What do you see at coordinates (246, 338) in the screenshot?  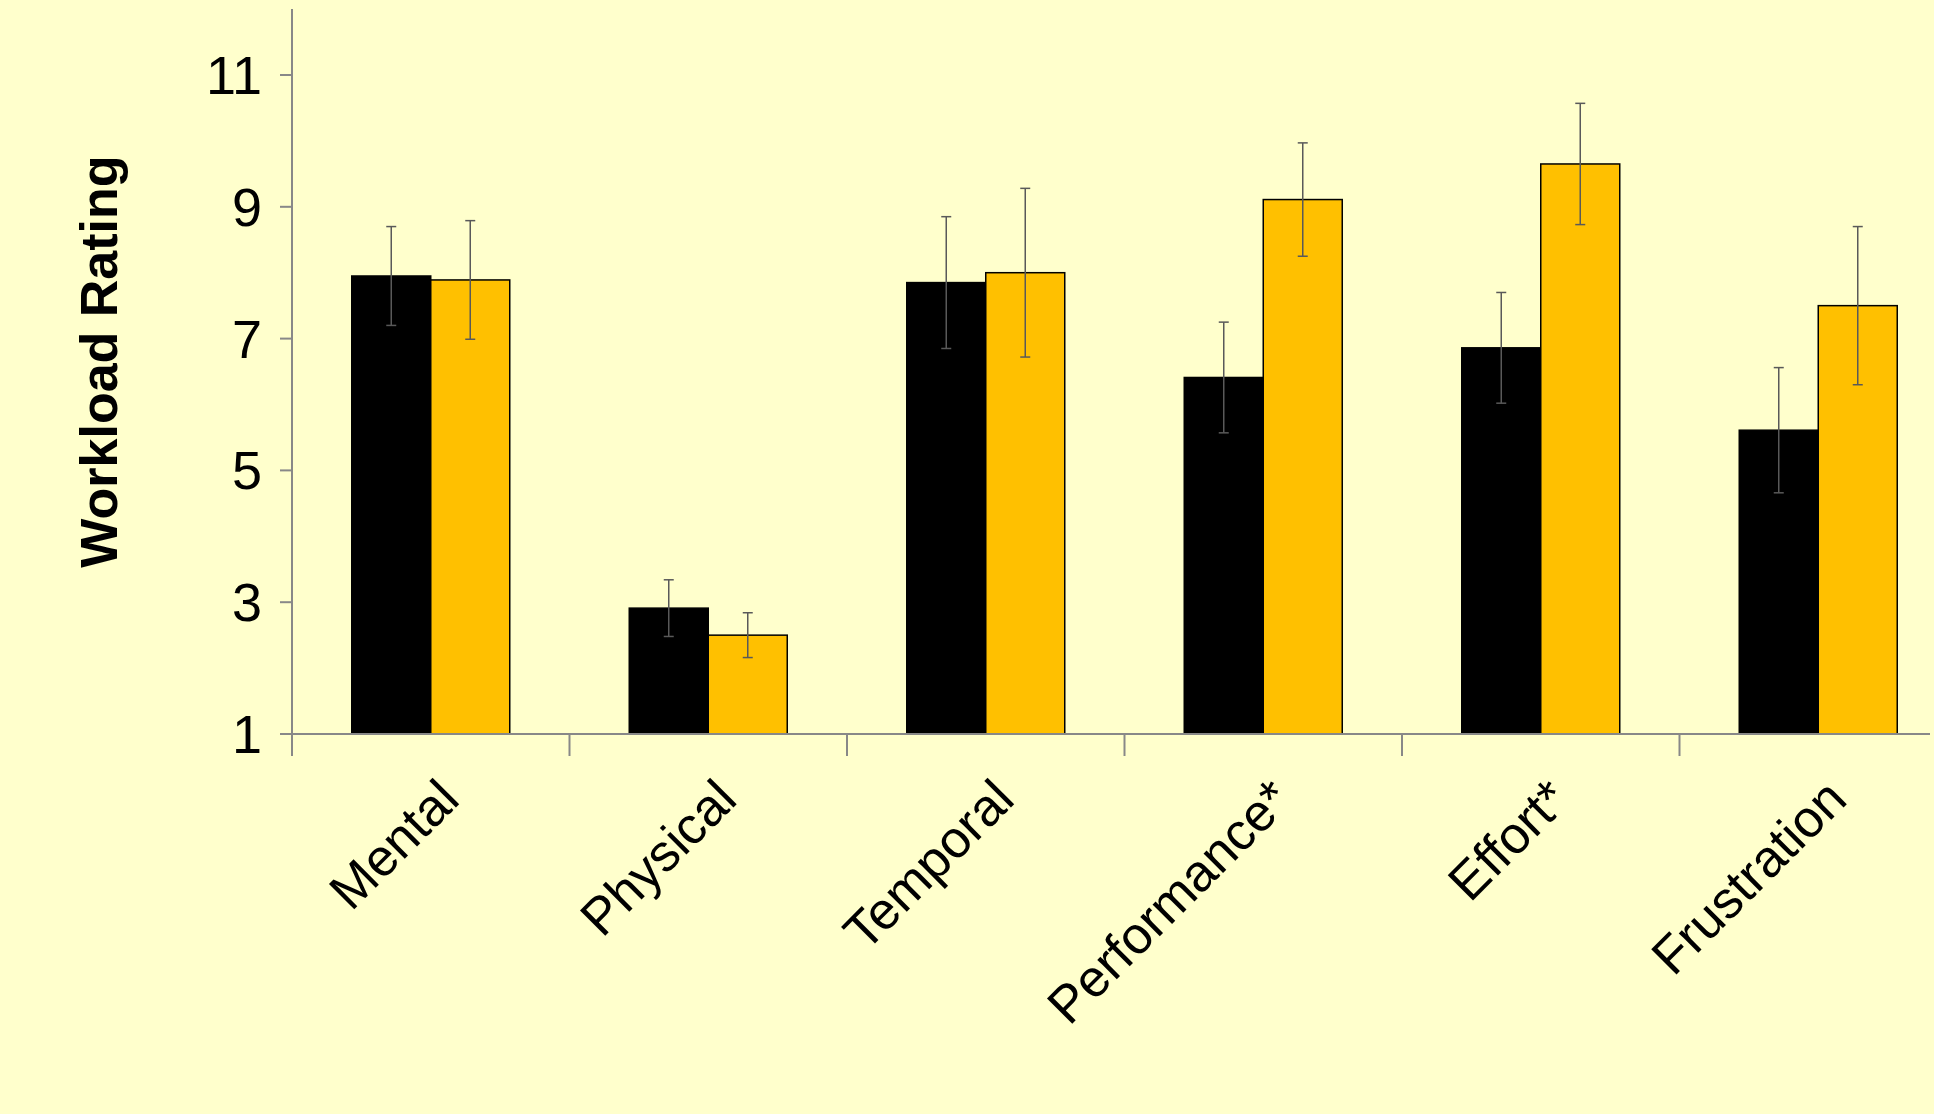 I see `y-tick-label: 7` at bounding box center [246, 338].